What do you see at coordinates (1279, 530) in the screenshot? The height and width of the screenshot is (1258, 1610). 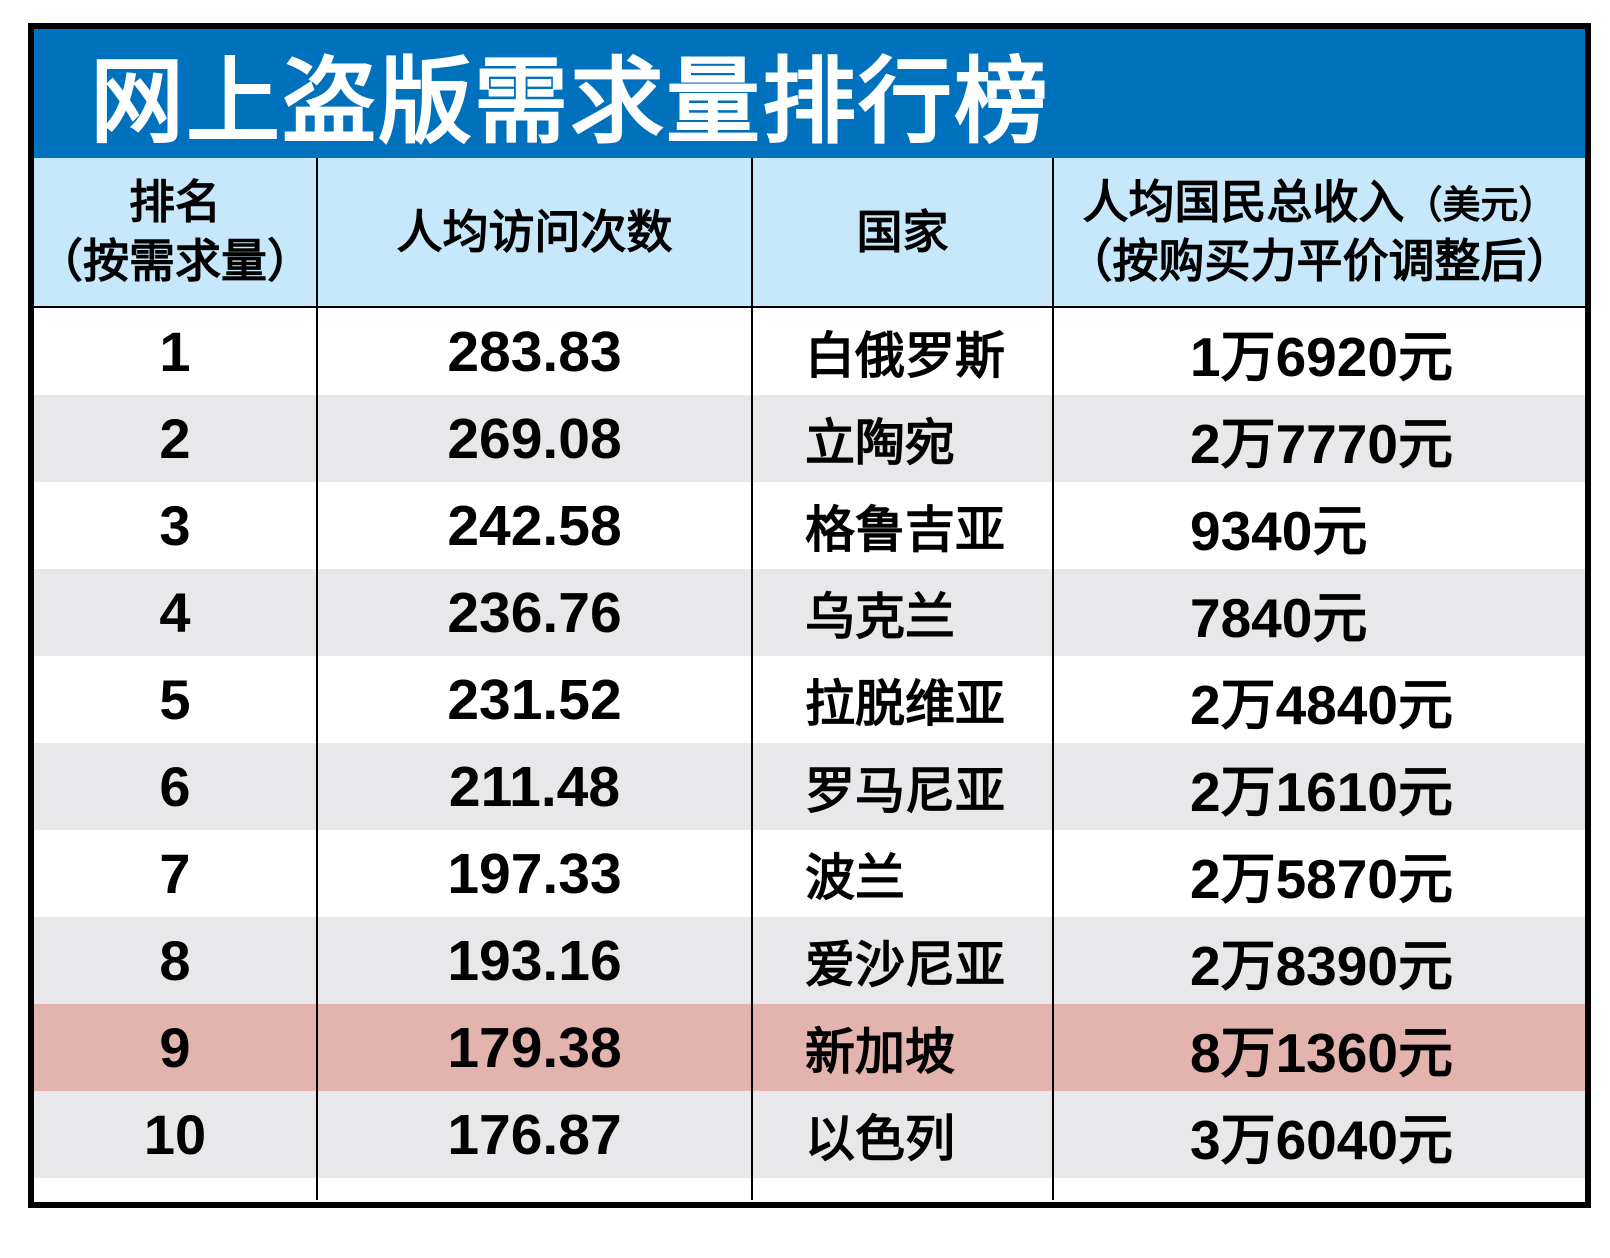 I see `cell-income: 9340元` at bounding box center [1279, 530].